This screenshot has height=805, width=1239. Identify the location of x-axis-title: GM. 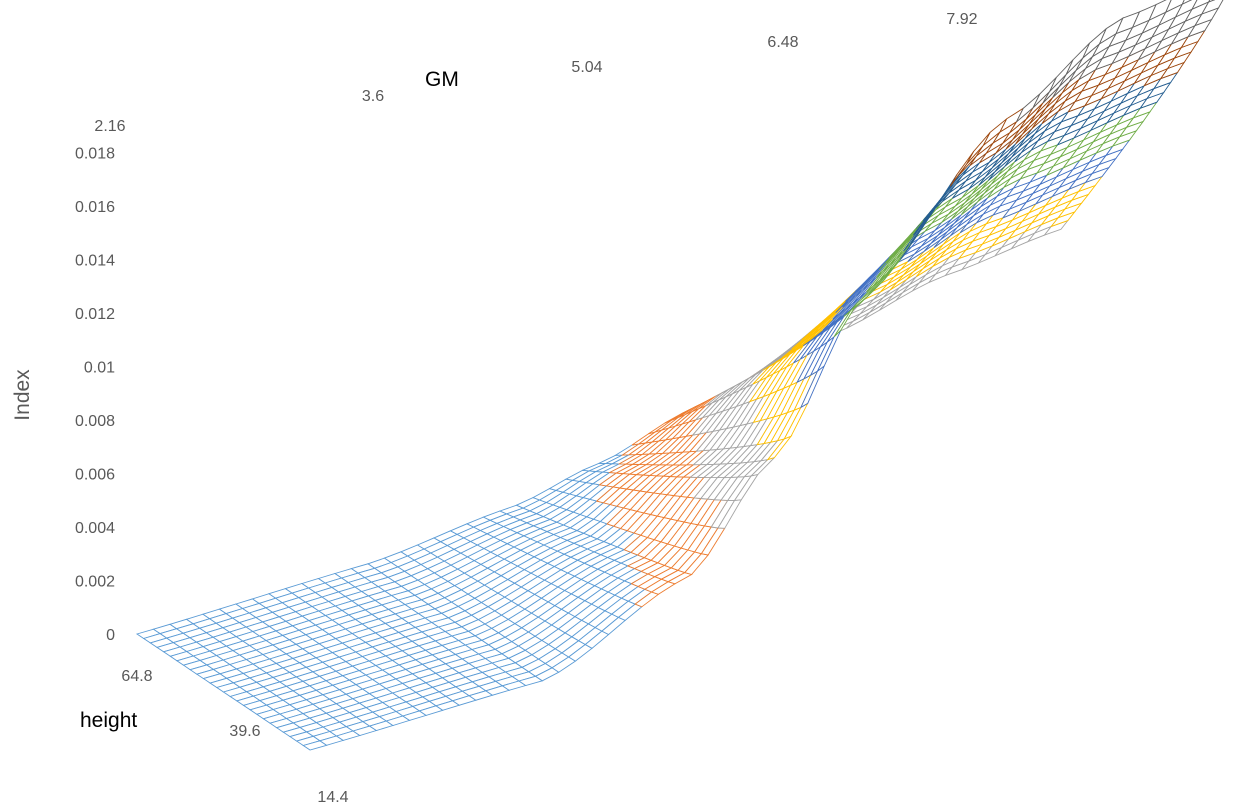
(442, 79).